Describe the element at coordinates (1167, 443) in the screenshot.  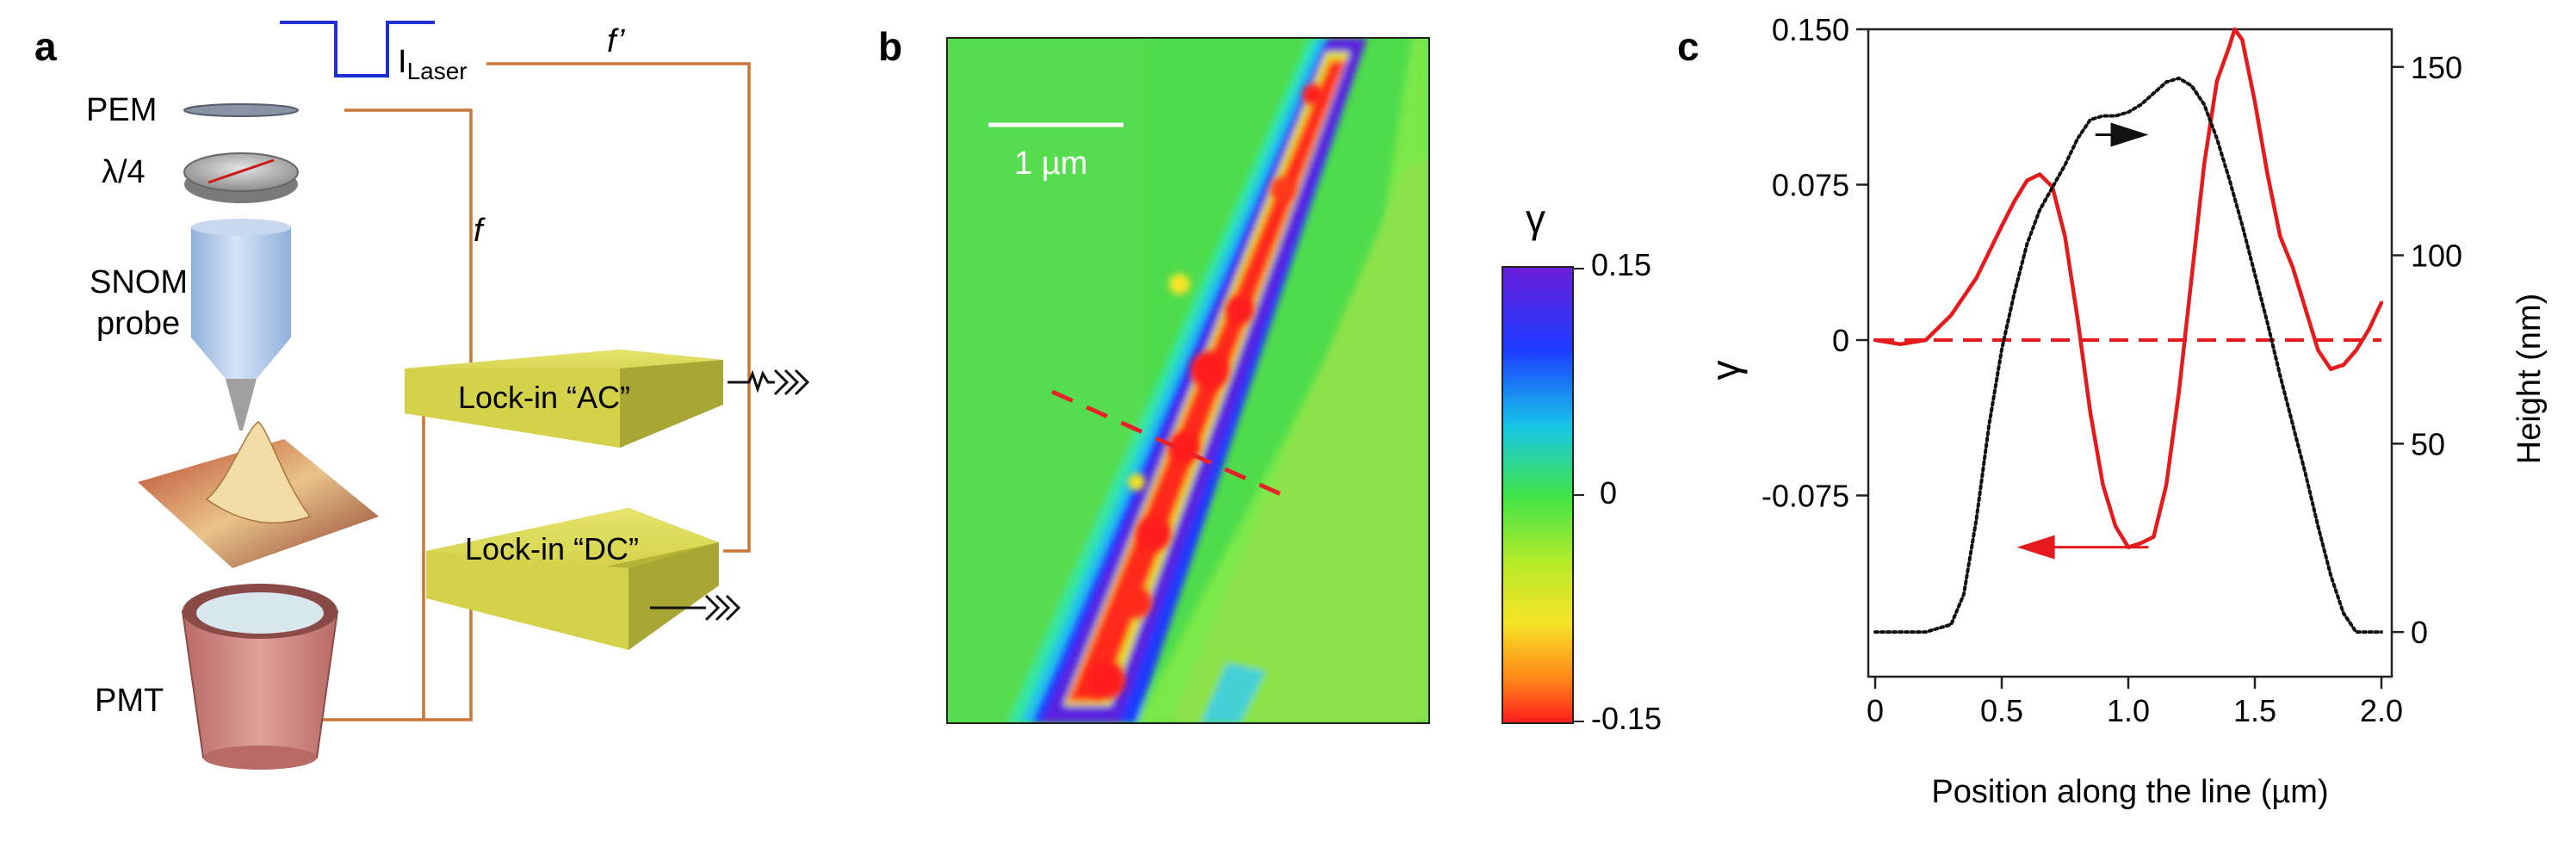
I see `profile-line` at that location.